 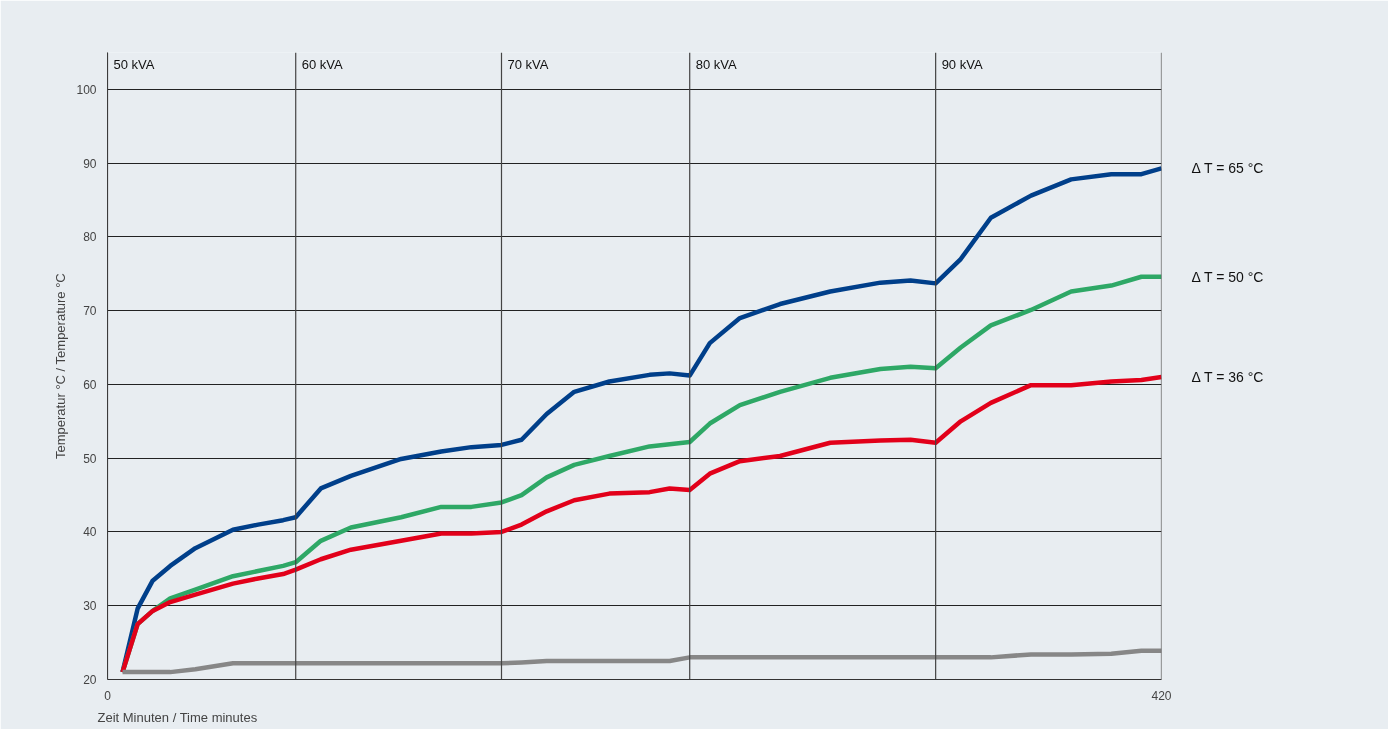 What do you see at coordinates (90, 532) in the screenshot?
I see `y-tick-label: 40` at bounding box center [90, 532].